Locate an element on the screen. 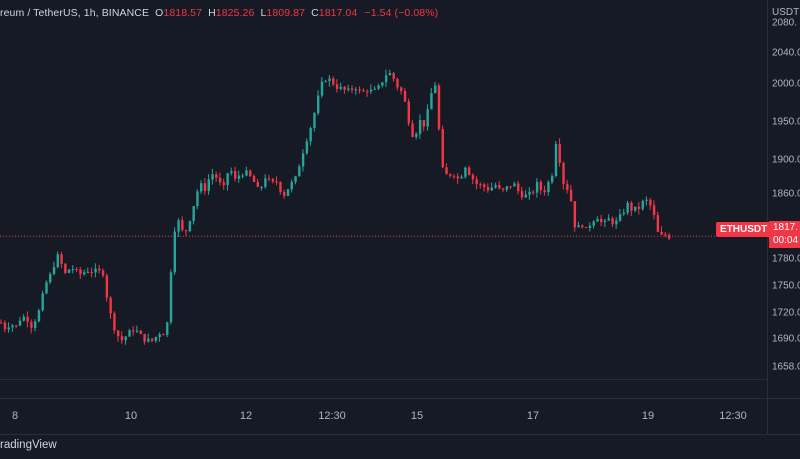  price-tick-label: 1900.00 is located at coordinates (786, 160).